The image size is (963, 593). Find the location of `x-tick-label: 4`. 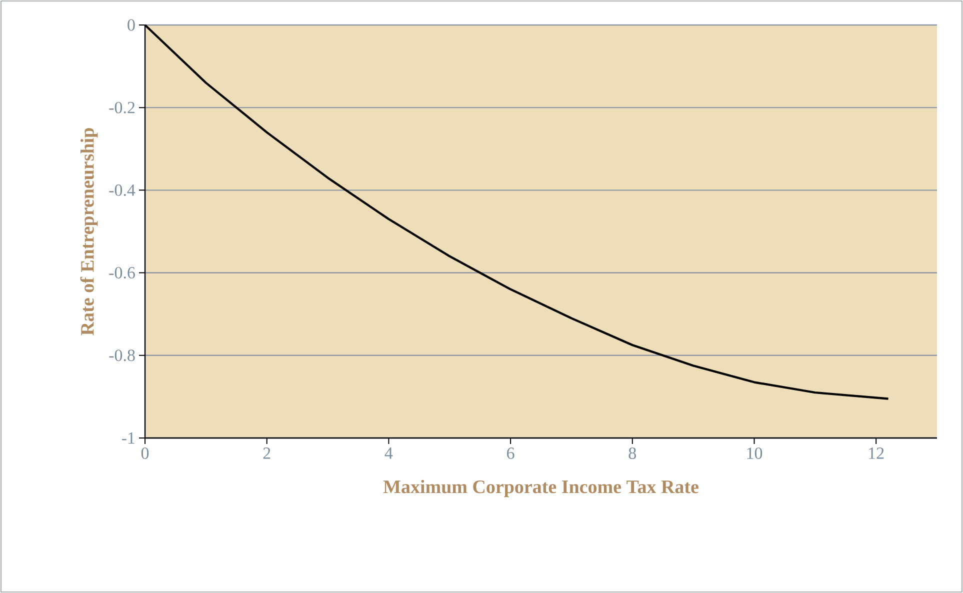

x-tick-label: 4 is located at coordinates (388, 453).